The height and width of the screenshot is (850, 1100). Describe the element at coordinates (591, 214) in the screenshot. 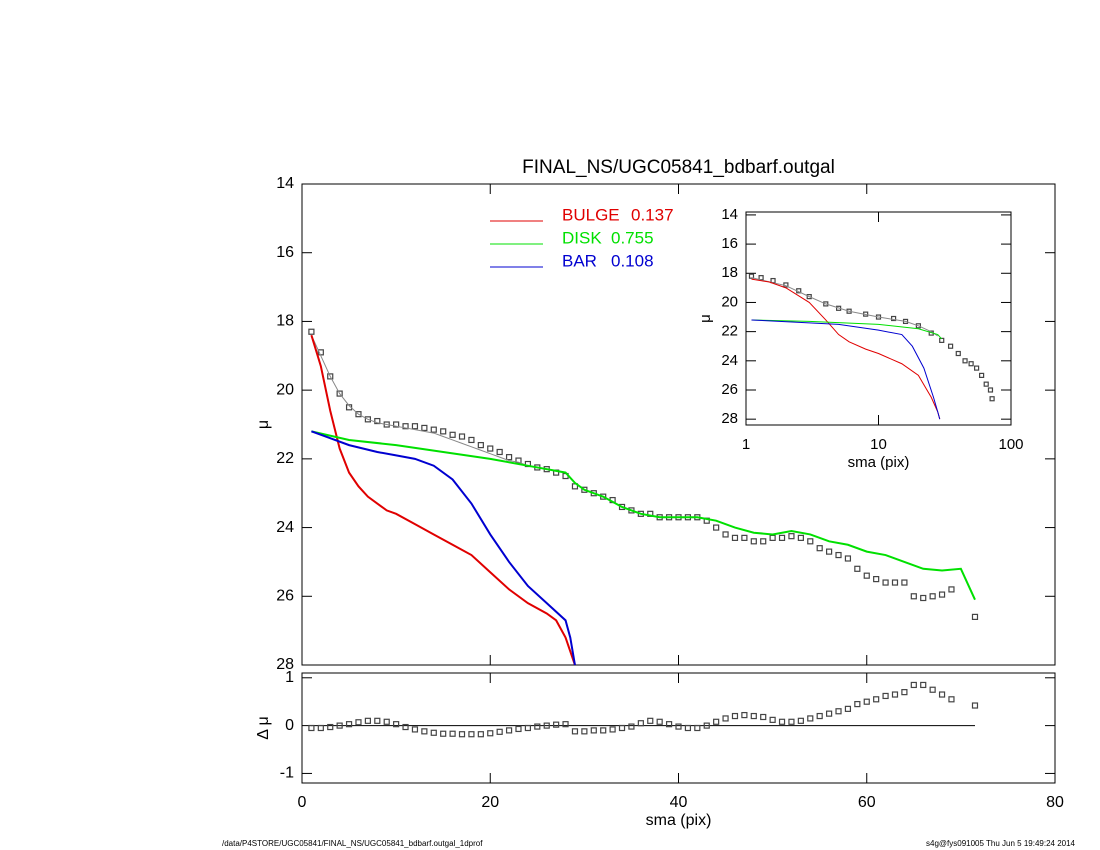

I see `legend-label: BULGE` at that location.